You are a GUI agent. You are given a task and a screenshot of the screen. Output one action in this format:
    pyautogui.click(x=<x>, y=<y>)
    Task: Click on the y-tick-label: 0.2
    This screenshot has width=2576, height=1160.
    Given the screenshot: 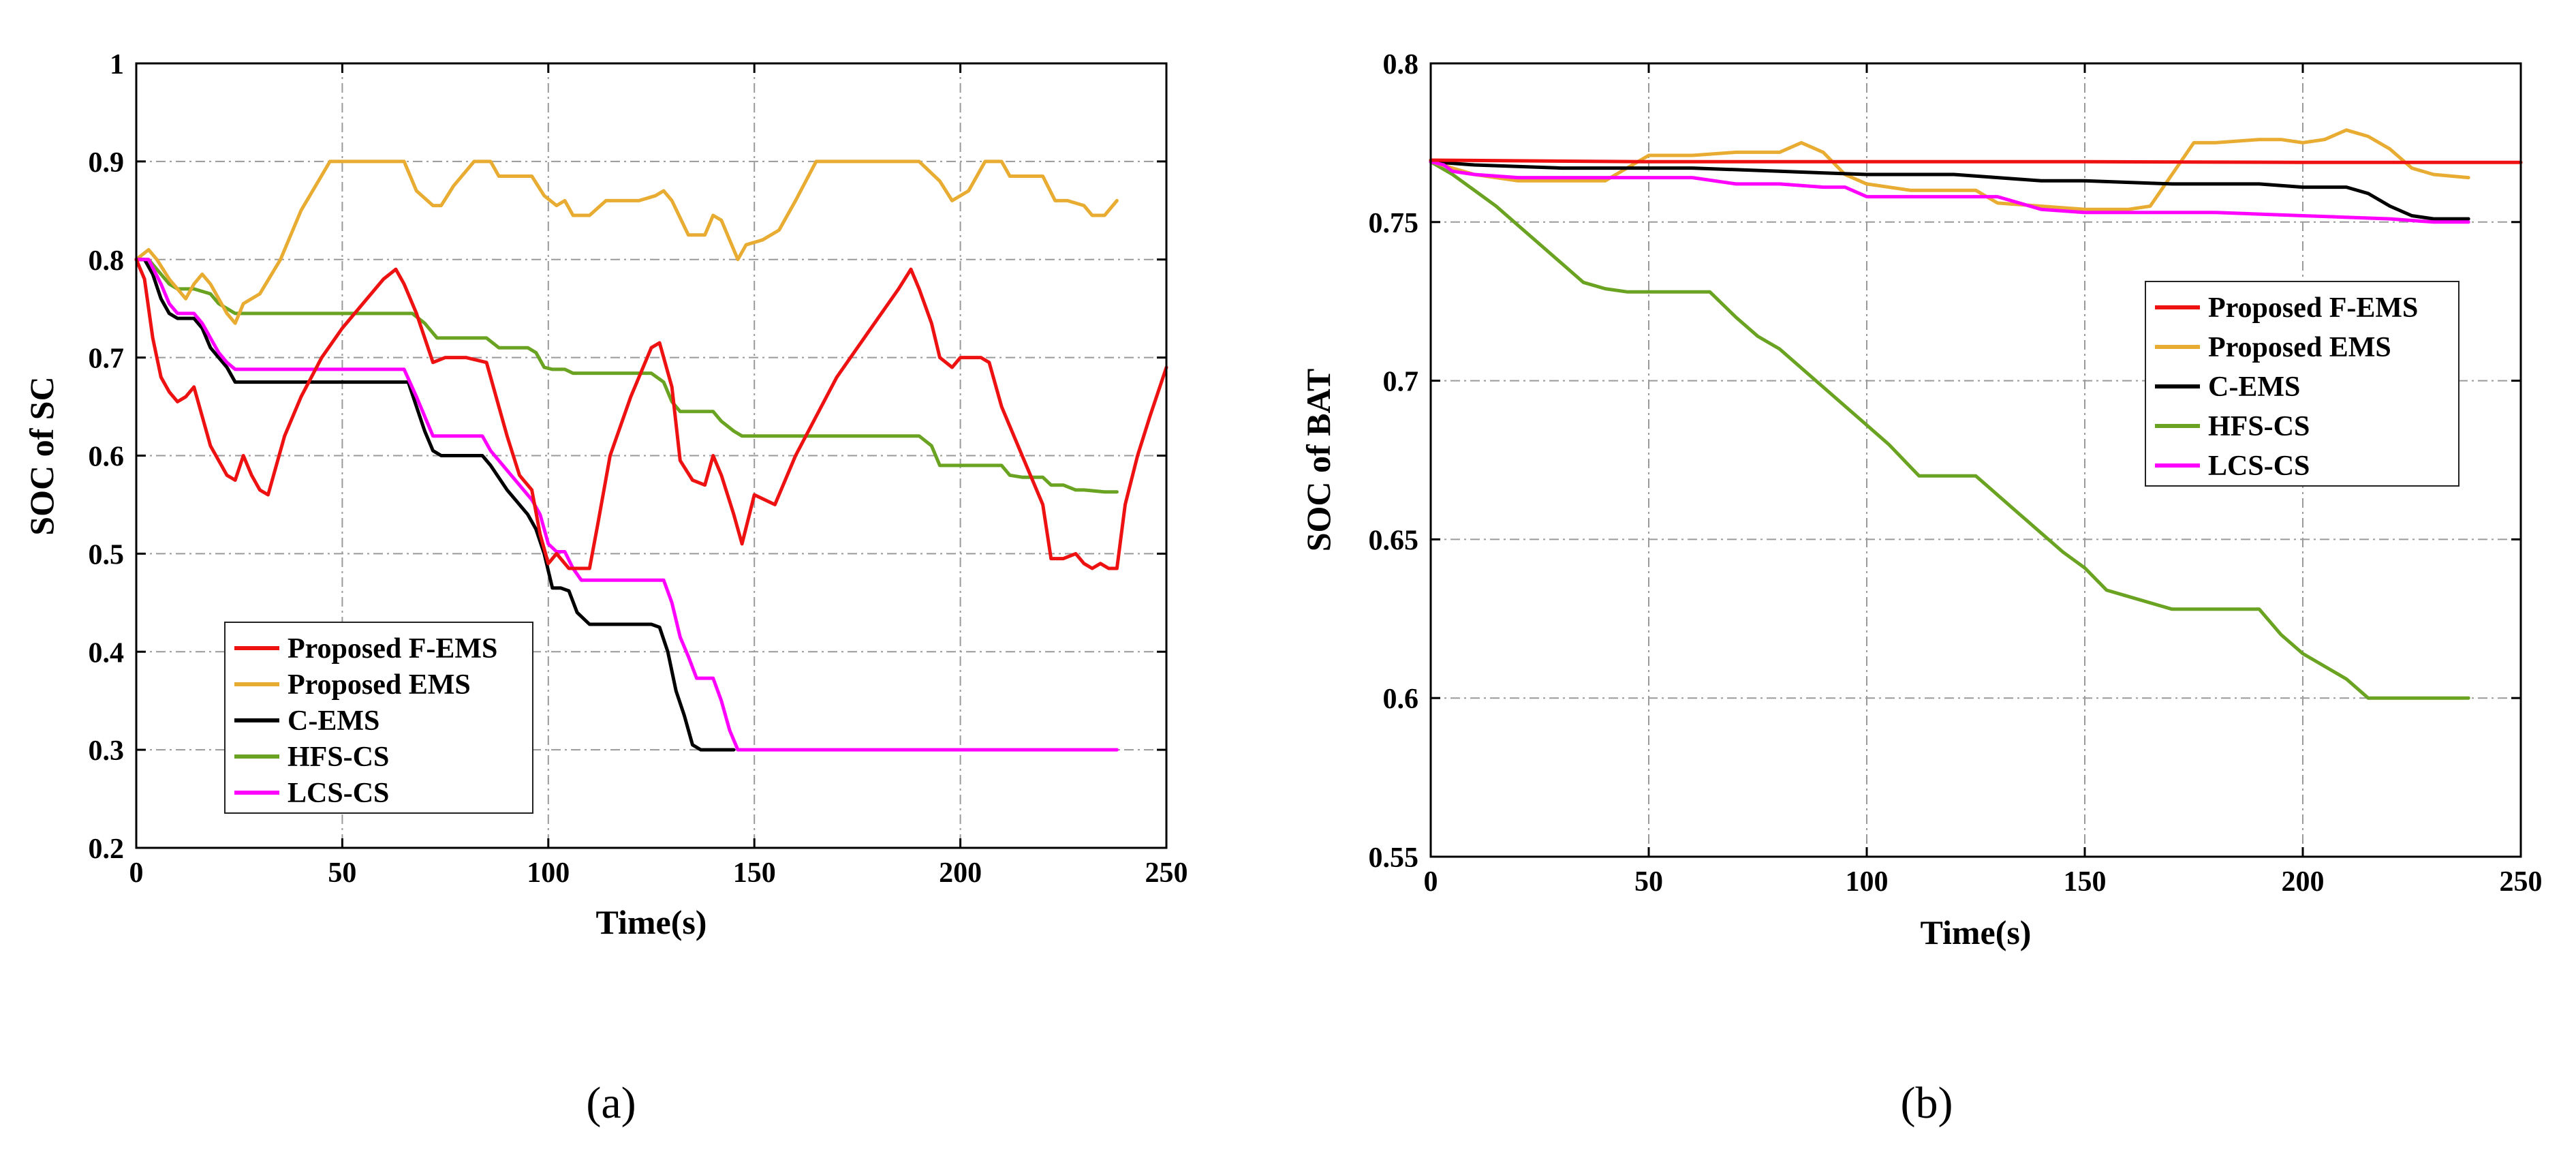 What is the action you would take?
    pyautogui.click(x=107, y=849)
    